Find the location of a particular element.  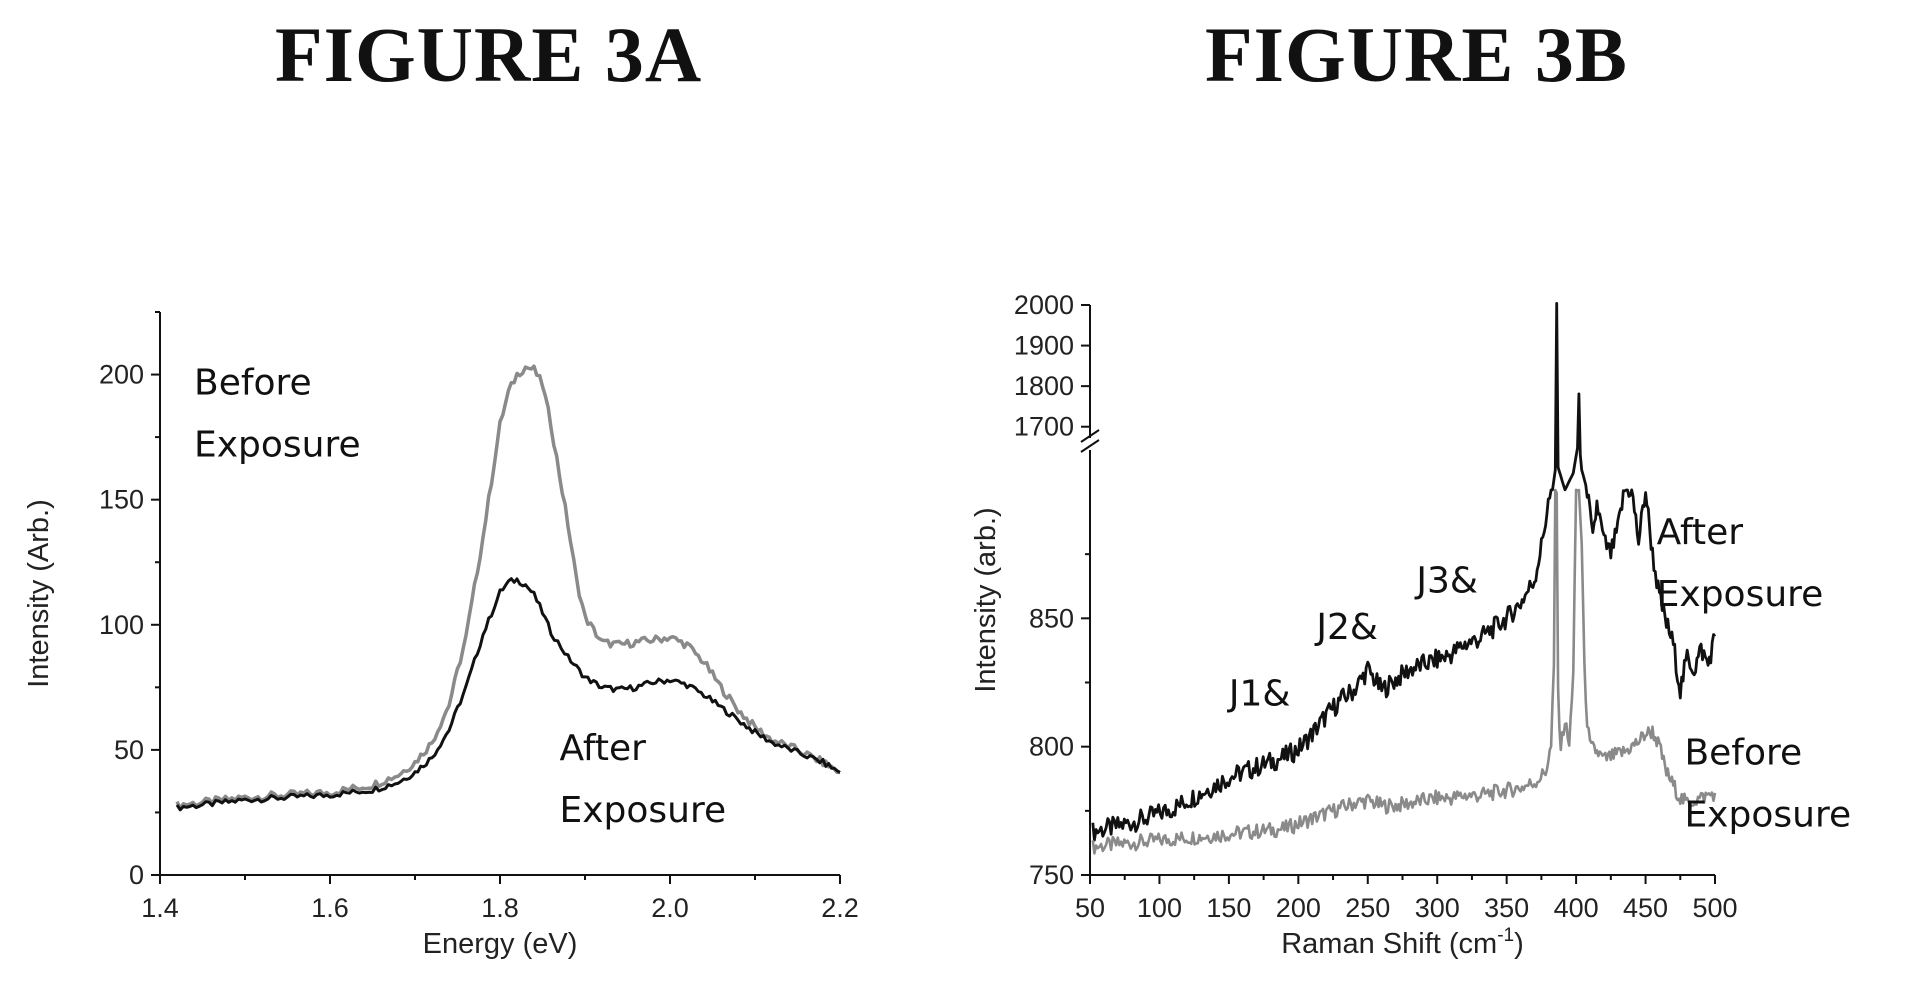

x-tick-label-b: 200 is located at coordinates (1298, 908).